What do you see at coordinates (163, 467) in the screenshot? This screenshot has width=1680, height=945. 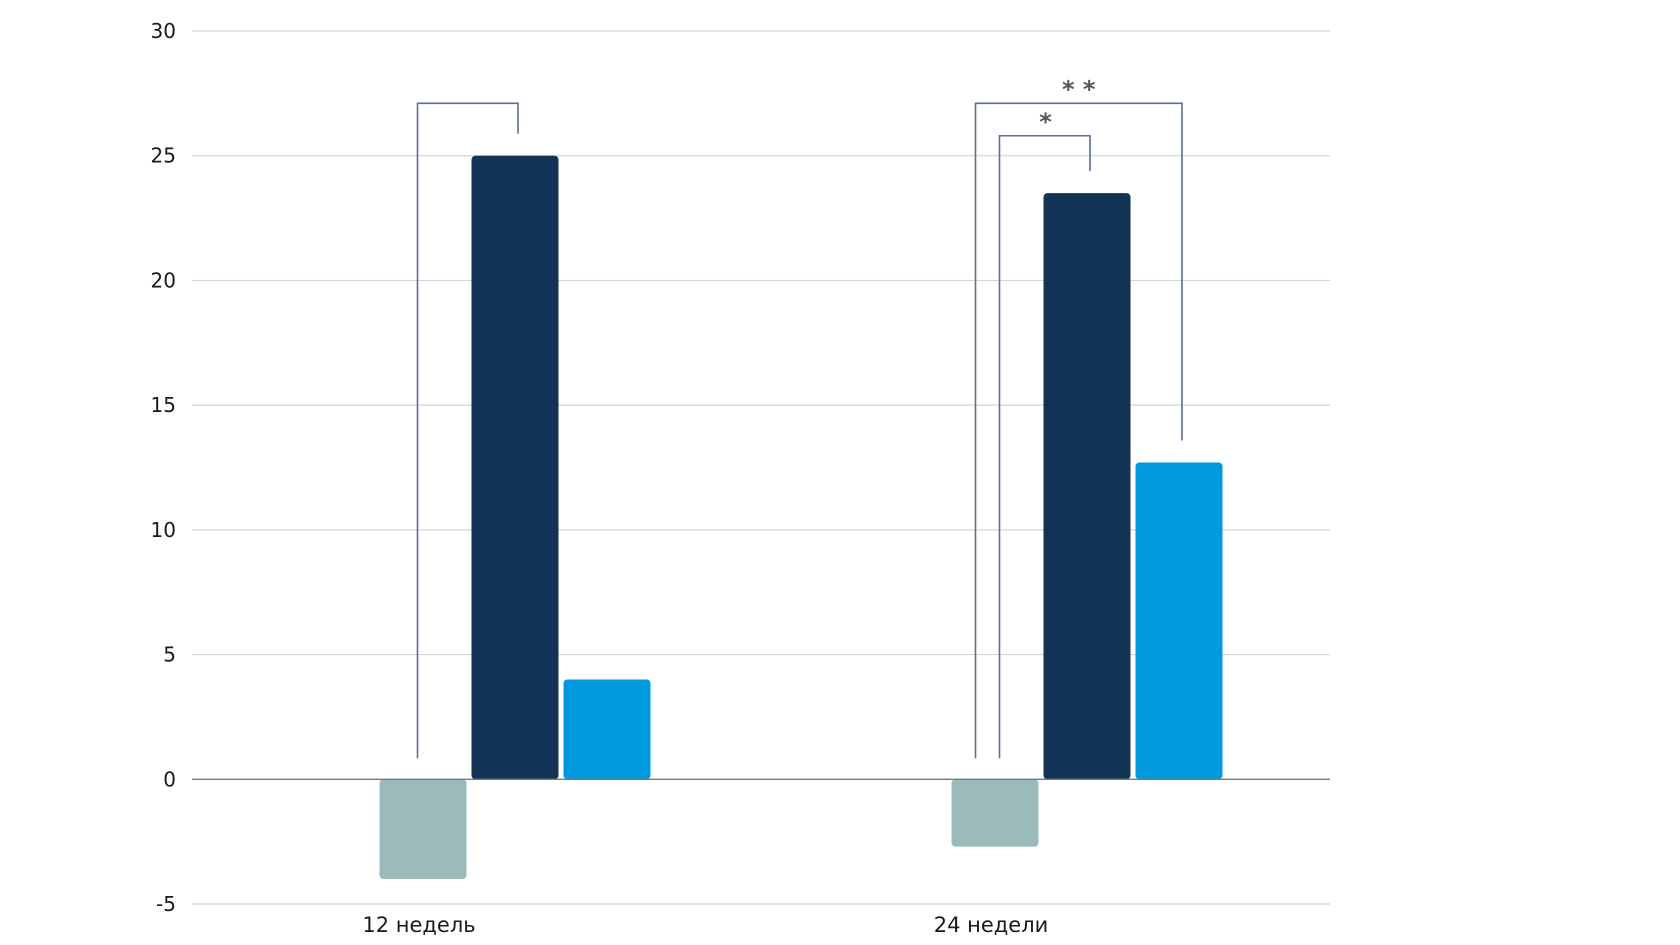 I see `y-axis-ticks: 30 25 20 15 10 5 0 -5` at bounding box center [163, 467].